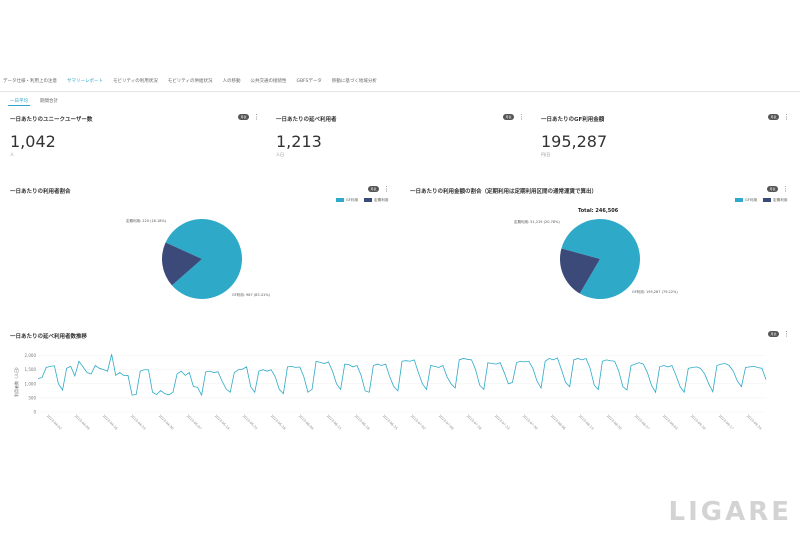 This screenshot has height=533, width=800. What do you see at coordinates (306, 120) in the screenshot?
I see `kpi-title: 一日あたりの延べ利用者` at bounding box center [306, 120].